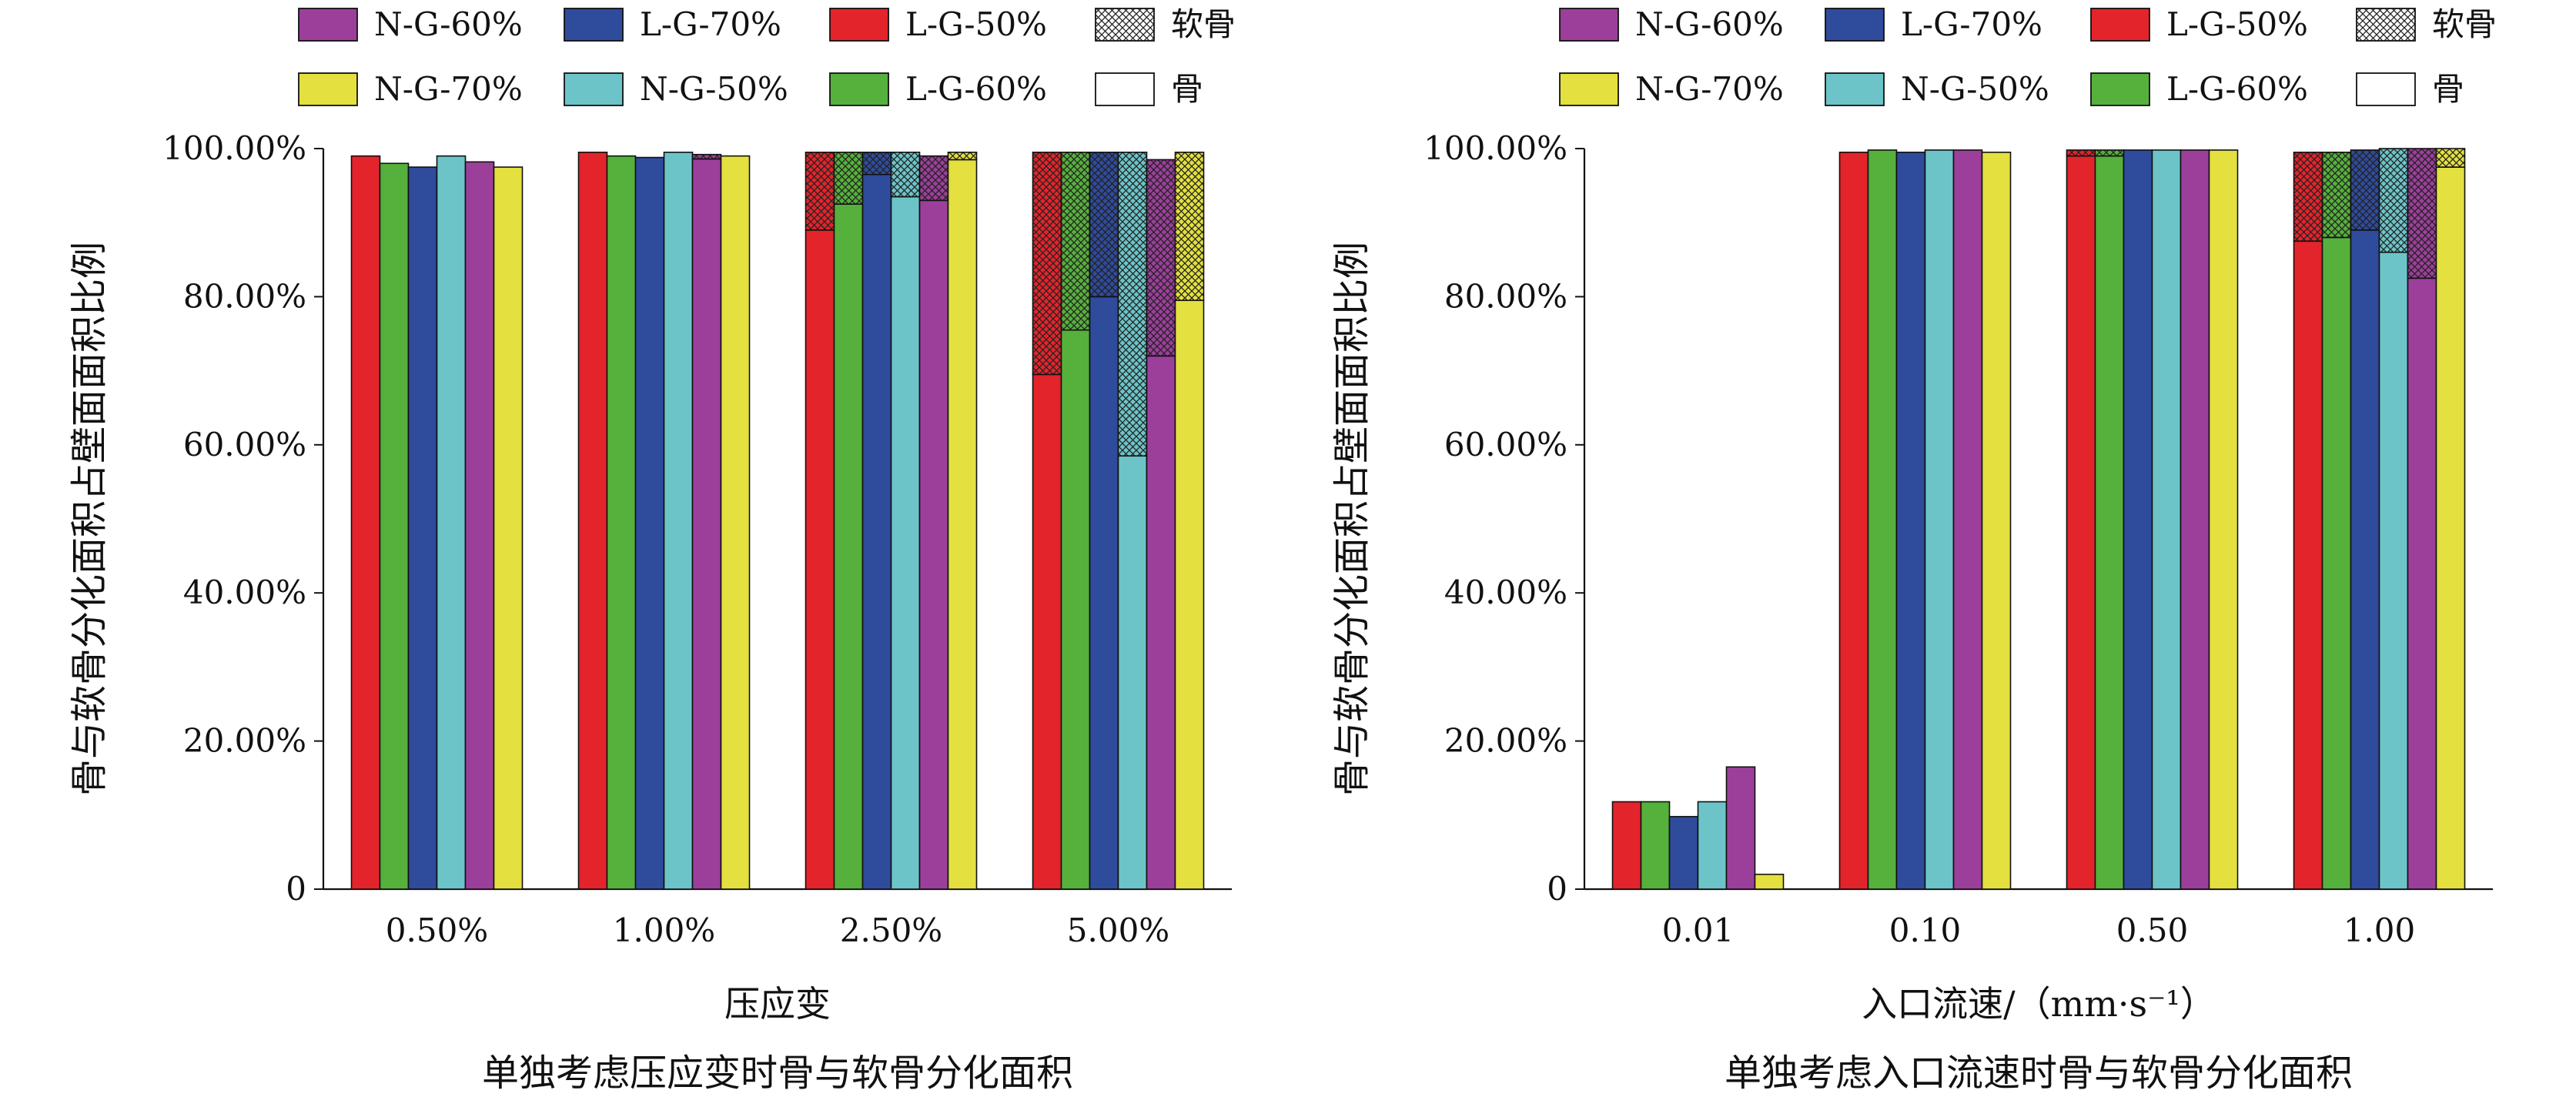  I want to click on legend-label: L-G-70%, so click(710, 24).